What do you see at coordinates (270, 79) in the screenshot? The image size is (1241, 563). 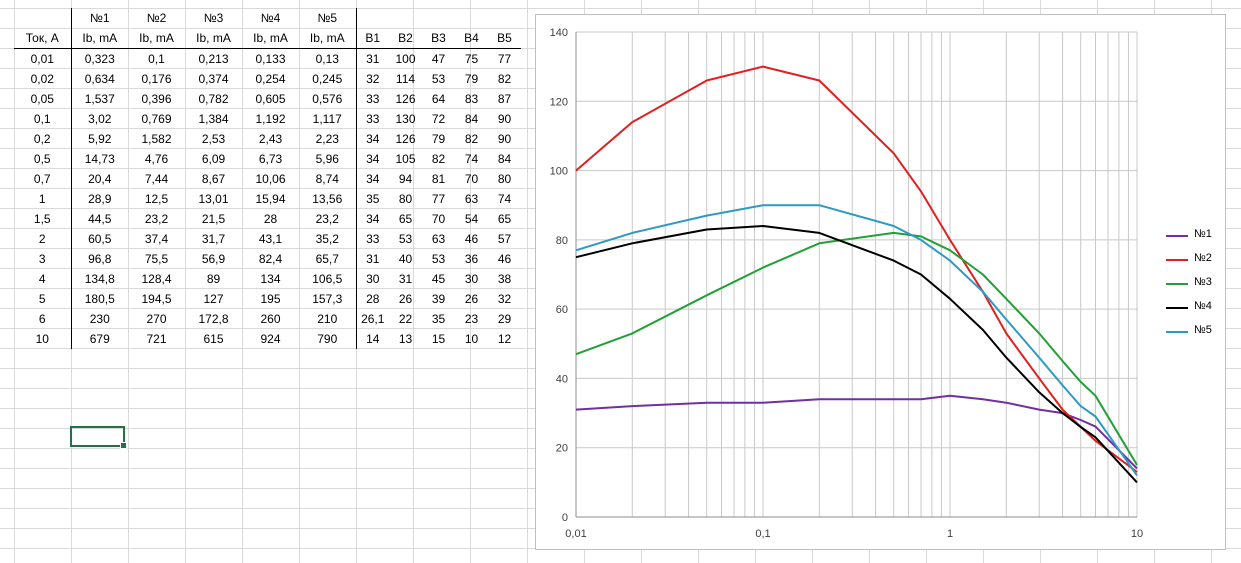 I see `cell: 0,254` at bounding box center [270, 79].